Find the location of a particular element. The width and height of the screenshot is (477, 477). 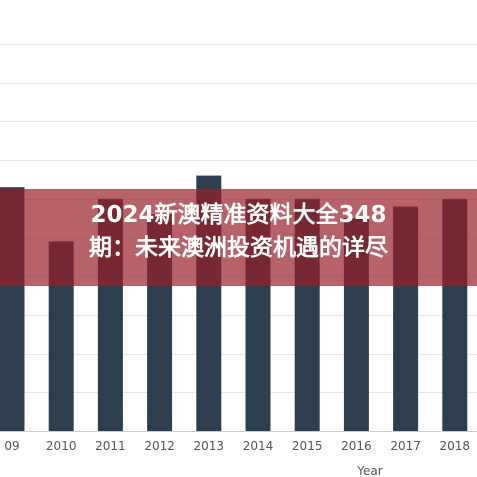

x-tick-label: 2011 is located at coordinates (110, 446).